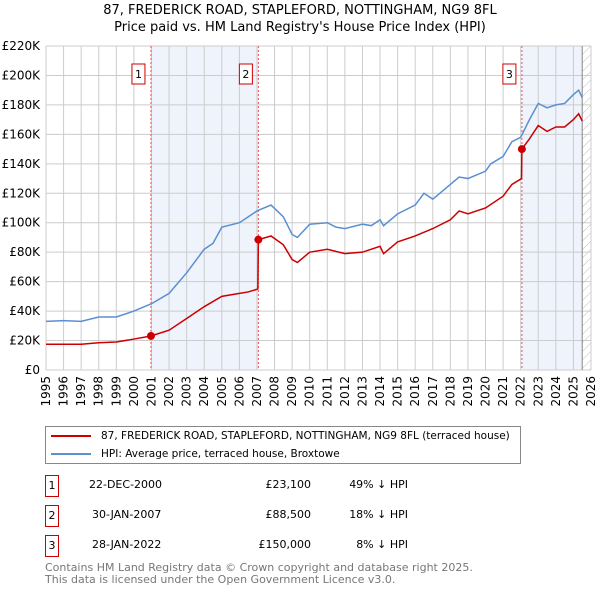 The image size is (600, 590). I want to click on sale-label: 1, so click(138, 74).